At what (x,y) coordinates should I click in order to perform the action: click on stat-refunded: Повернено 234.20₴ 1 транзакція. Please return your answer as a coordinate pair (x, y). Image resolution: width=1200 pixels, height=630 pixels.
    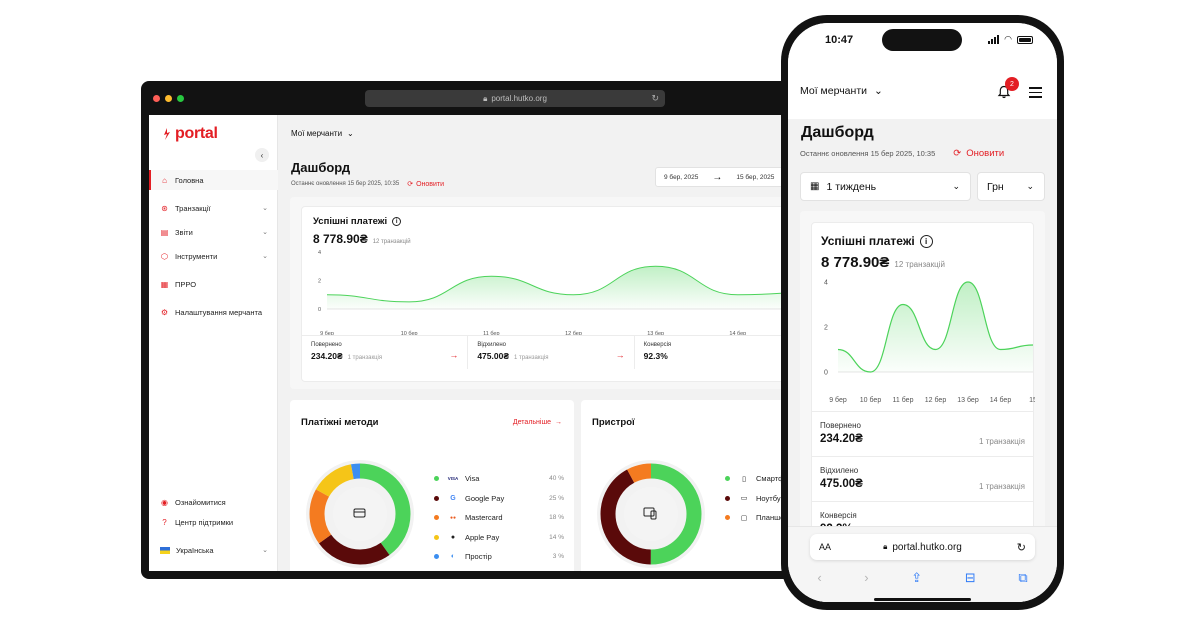
    Looking at the image, I should click on (922, 433).